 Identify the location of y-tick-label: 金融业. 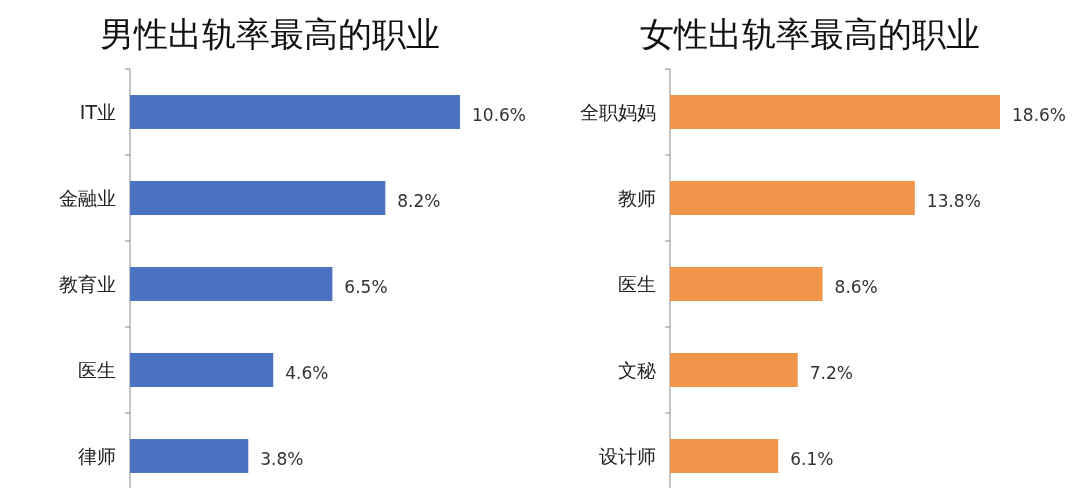
(87, 198).